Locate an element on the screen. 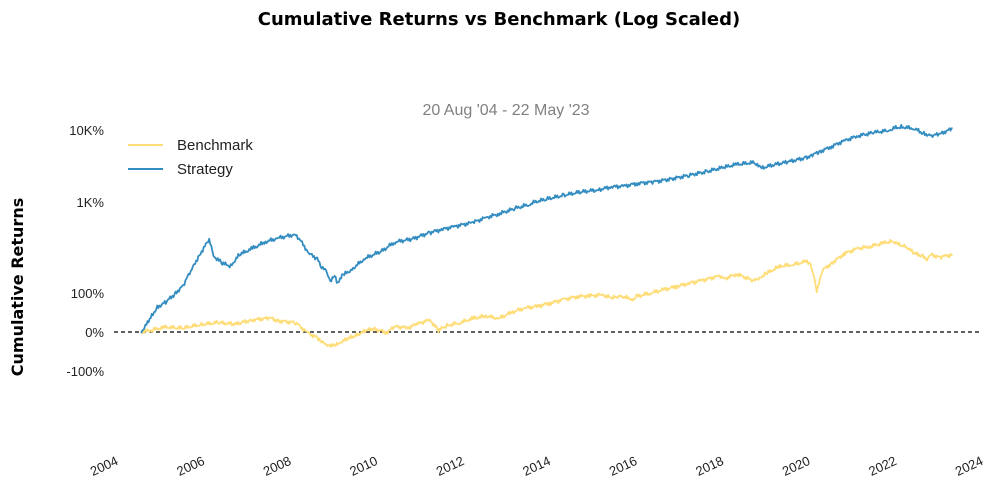 The width and height of the screenshot is (989, 495). chart-subtitle: 20 Aug '04 - 22 May '23 is located at coordinates (505, 110).